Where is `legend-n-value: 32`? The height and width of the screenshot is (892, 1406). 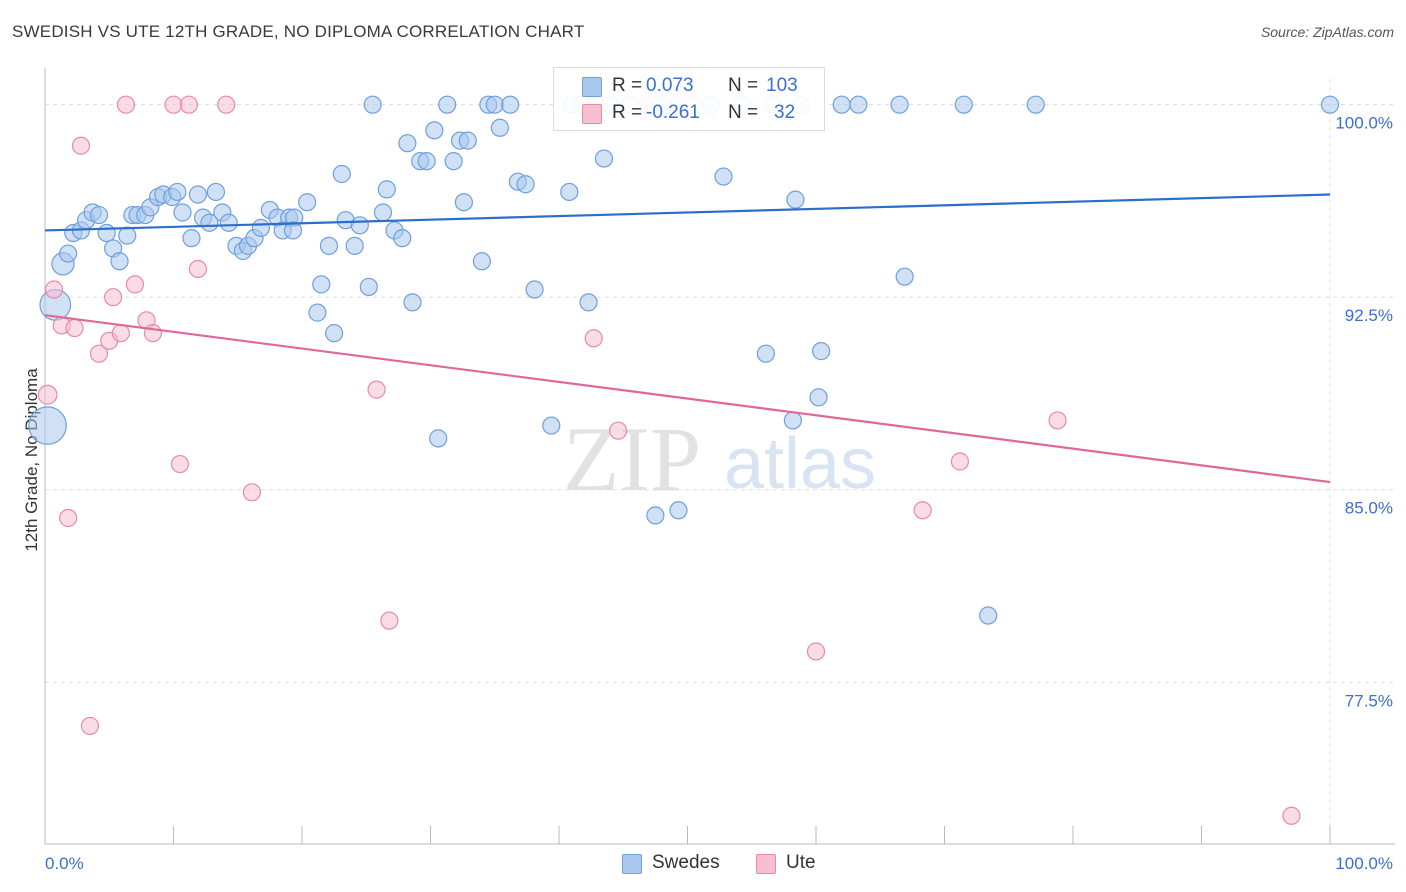
legend-n-value: 32 is located at coordinates (785, 112).